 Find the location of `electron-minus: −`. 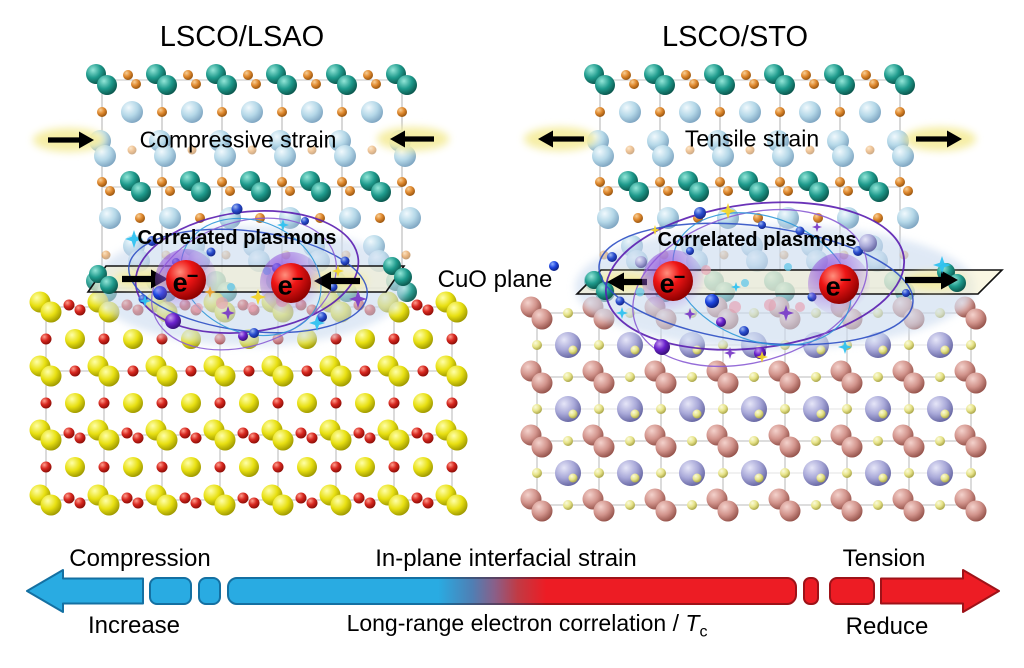

electron-minus: − is located at coordinates (192, 276).